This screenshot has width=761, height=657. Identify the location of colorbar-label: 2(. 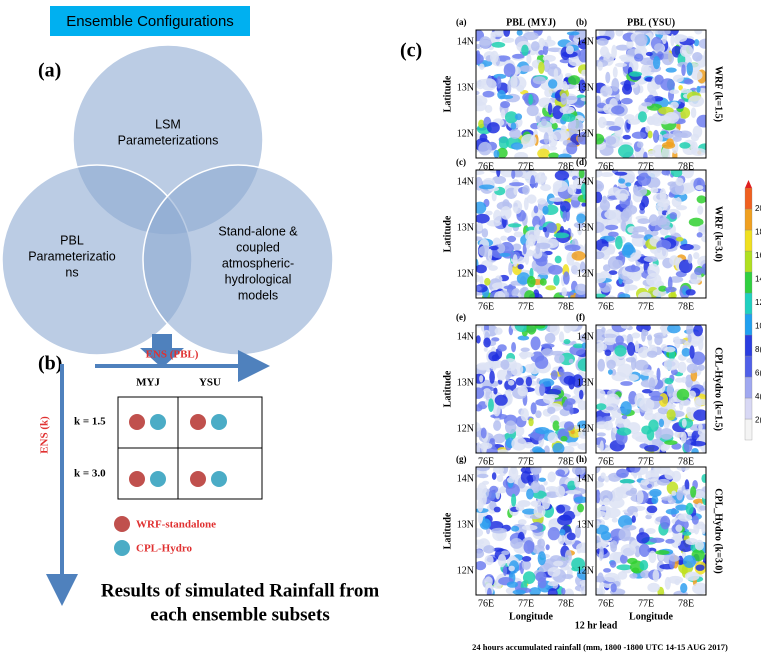
(758, 420).